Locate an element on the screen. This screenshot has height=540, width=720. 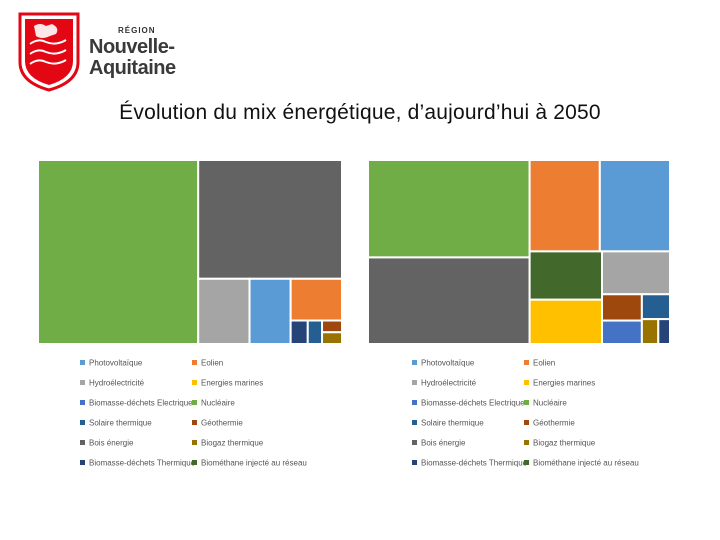
lion-crest-icon is located at coordinates (49, 52).